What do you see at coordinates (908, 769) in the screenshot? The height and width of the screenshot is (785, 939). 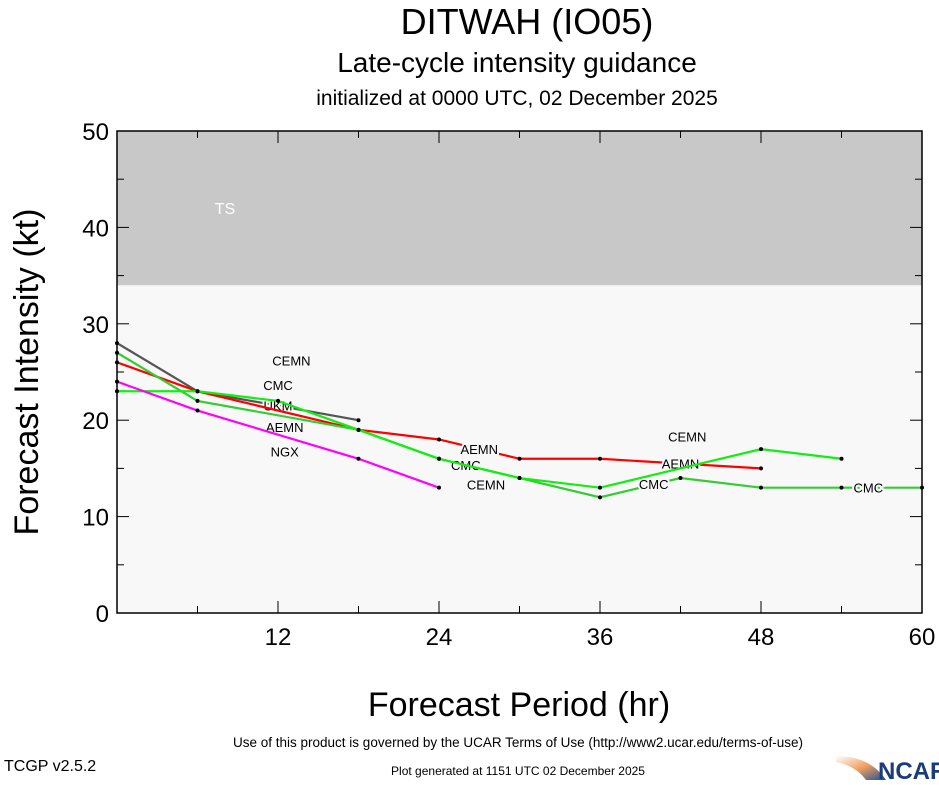 I see `ncar-logo-text: NCAR` at bounding box center [908, 769].